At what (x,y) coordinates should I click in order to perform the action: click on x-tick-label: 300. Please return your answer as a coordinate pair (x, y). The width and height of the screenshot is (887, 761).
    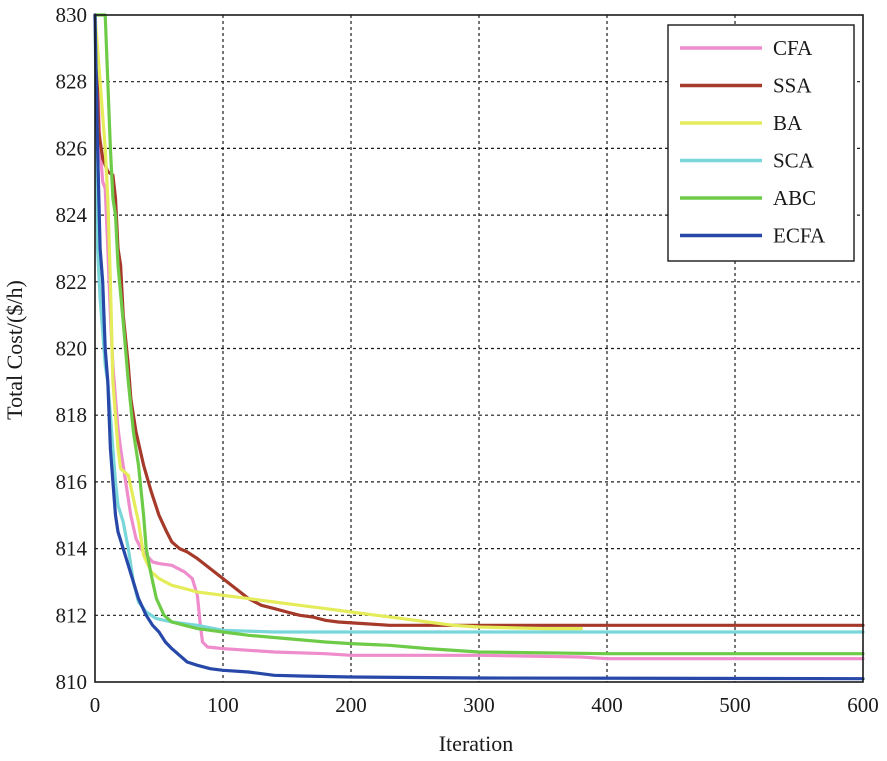
    Looking at the image, I should click on (479, 705).